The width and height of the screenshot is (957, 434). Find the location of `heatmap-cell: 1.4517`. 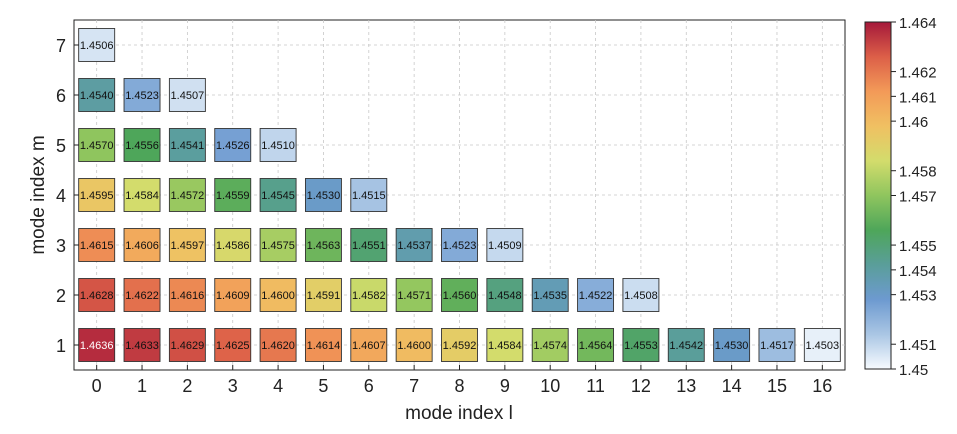

heatmap-cell: 1.4517 is located at coordinates (777, 345).